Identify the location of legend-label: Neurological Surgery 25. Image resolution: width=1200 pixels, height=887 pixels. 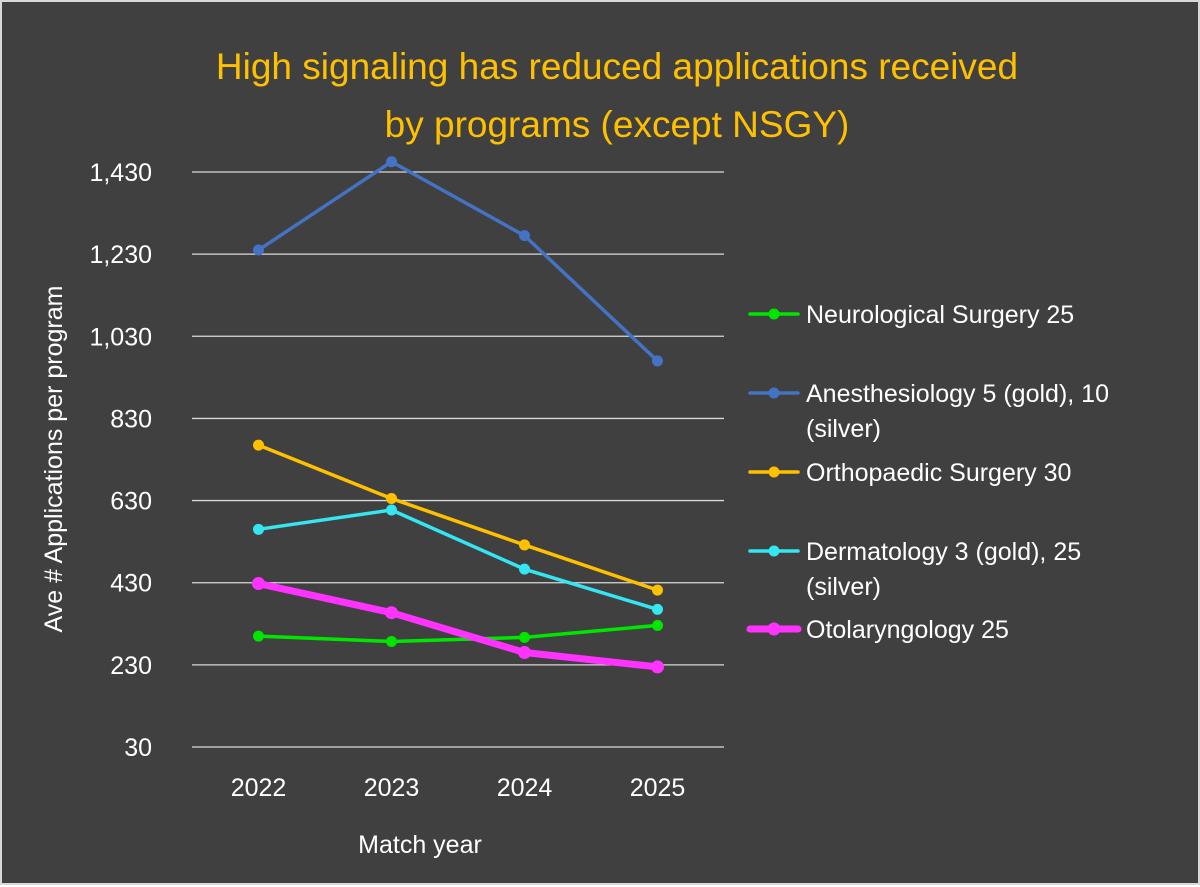
(940, 315).